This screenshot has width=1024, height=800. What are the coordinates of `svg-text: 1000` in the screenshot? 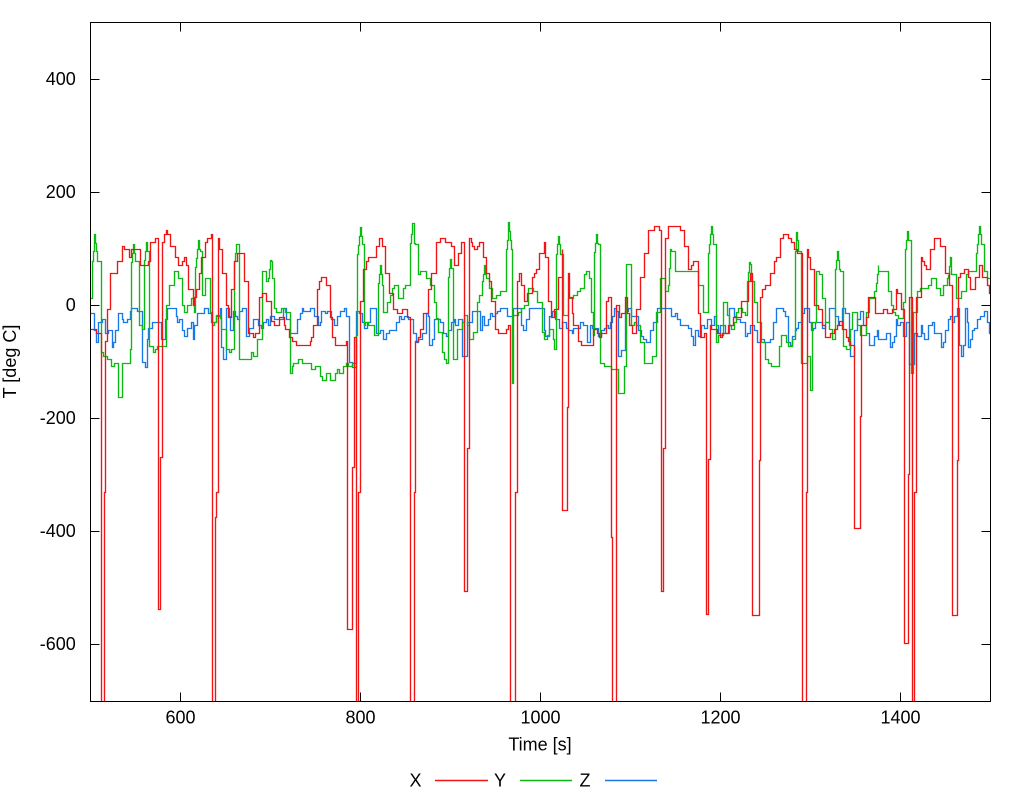 It's located at (540, 718).